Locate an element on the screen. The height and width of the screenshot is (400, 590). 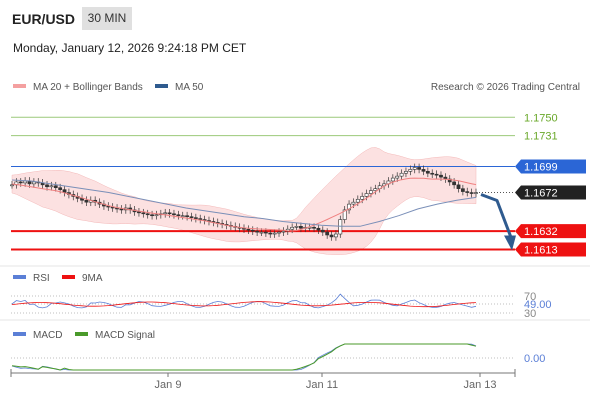
symbol-label: EUR/USD is located at coordinates (44, 19).